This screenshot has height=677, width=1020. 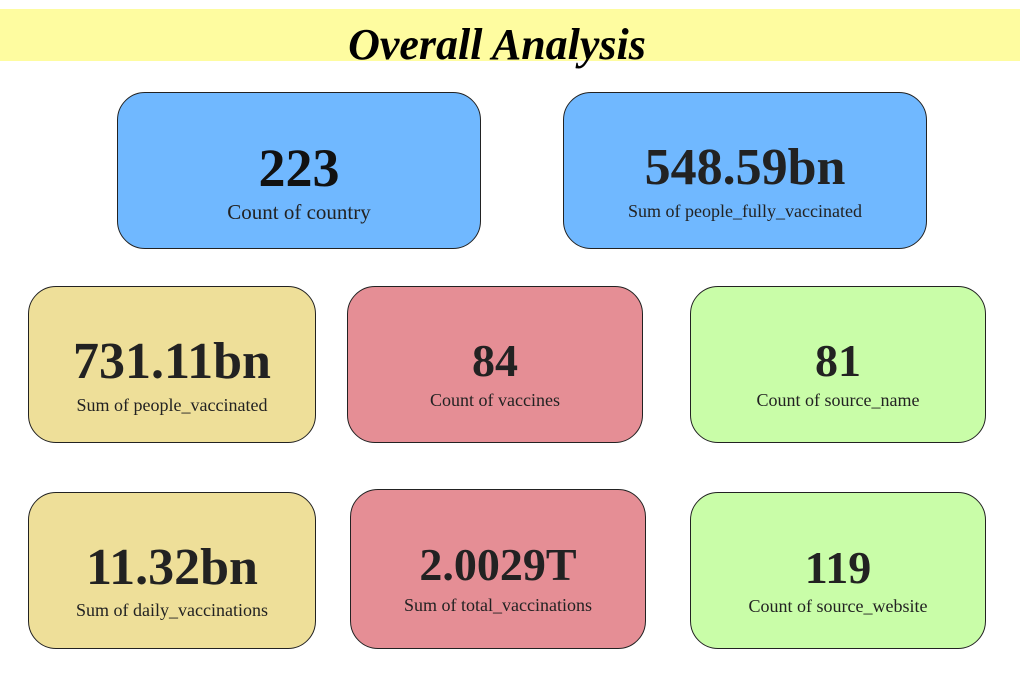 I want to click on card-value: 223, so click(x=299, y=168).